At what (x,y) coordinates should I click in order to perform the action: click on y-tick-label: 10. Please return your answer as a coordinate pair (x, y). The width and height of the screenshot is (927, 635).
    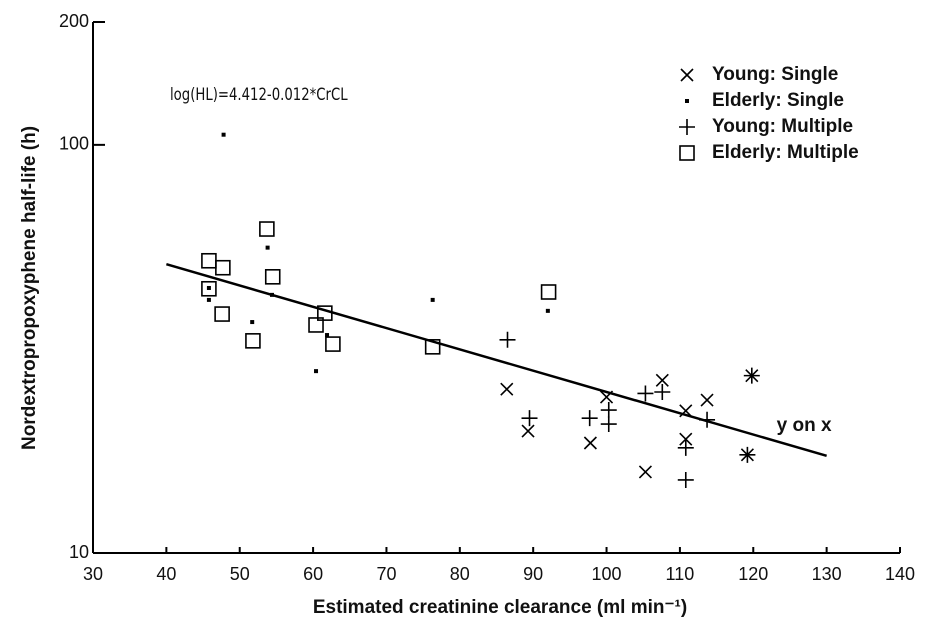
    Looking at the image, I should click on (79, 552).